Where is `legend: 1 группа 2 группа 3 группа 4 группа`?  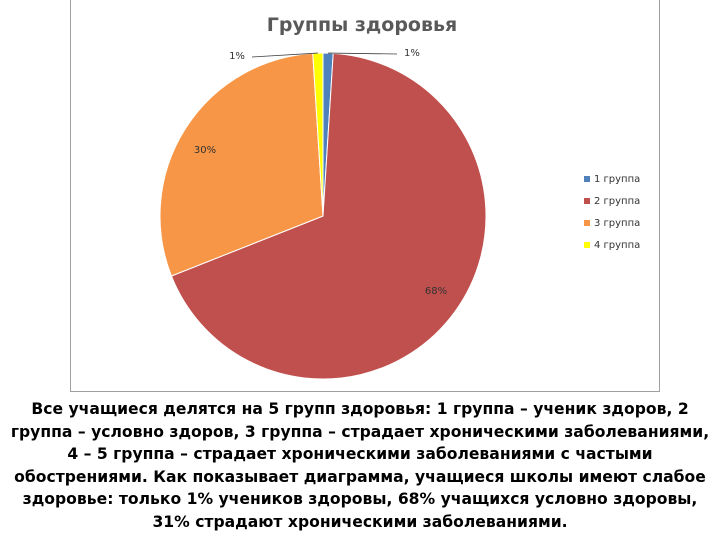 legend: 1 группа 2 группа 3 группа 4 группа is located at coordinates (612, 212).